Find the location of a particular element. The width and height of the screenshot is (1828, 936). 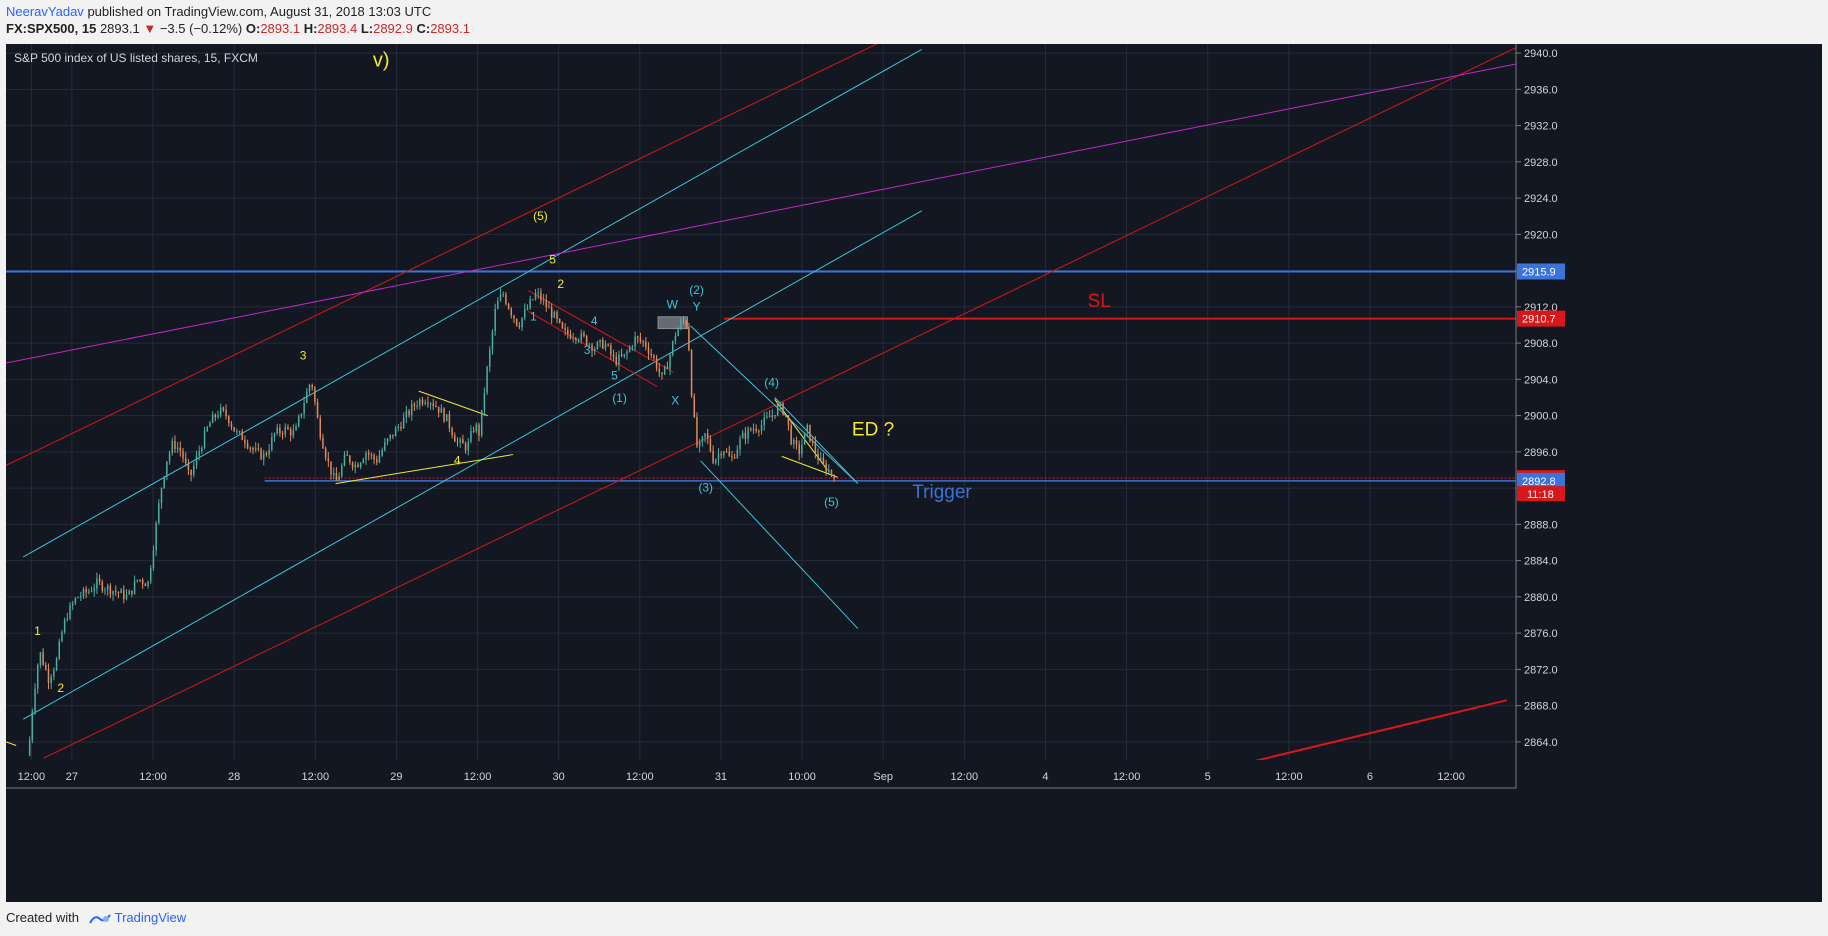

price-tick-label: 2936.0 is located at coordinates (1541, 90).